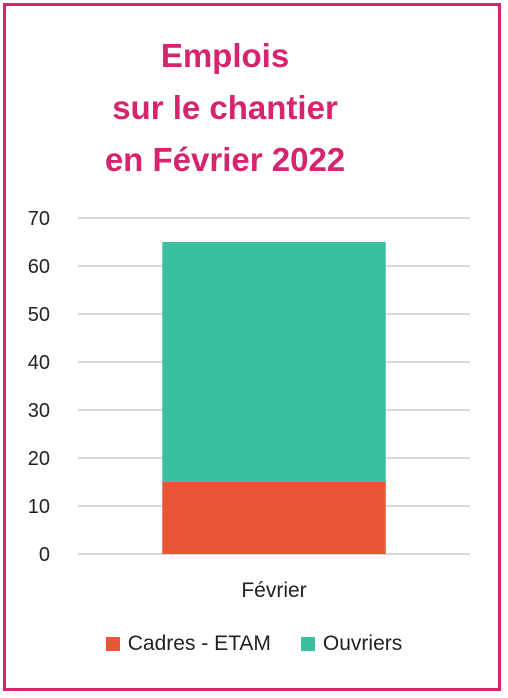  Describe the element at coordinates (39, 387) in the screenshot. I see `y-axis-tick-labels: 0 10 20 30 40 50 60 70` at that location.